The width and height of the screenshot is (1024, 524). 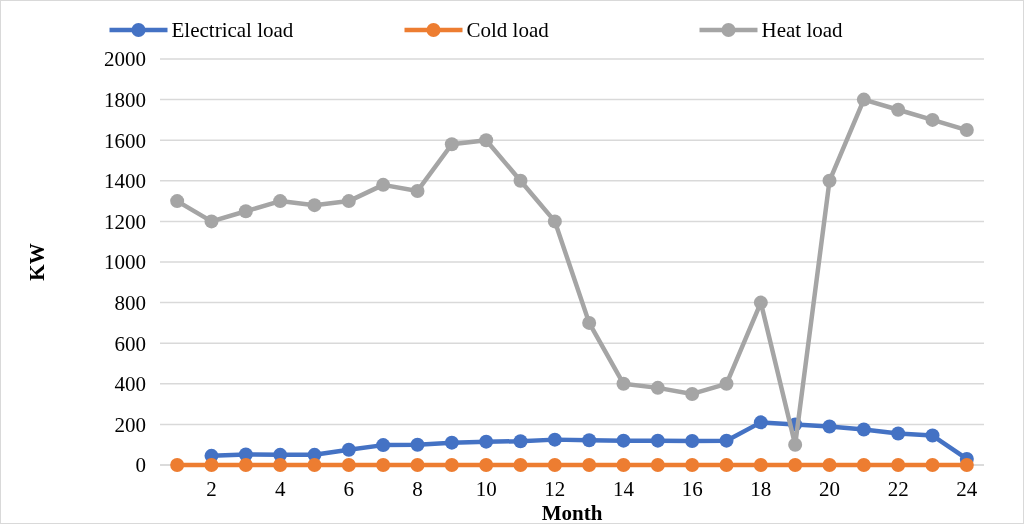 I want to click on x-tick-label: 12, so click(x=555, y=489).